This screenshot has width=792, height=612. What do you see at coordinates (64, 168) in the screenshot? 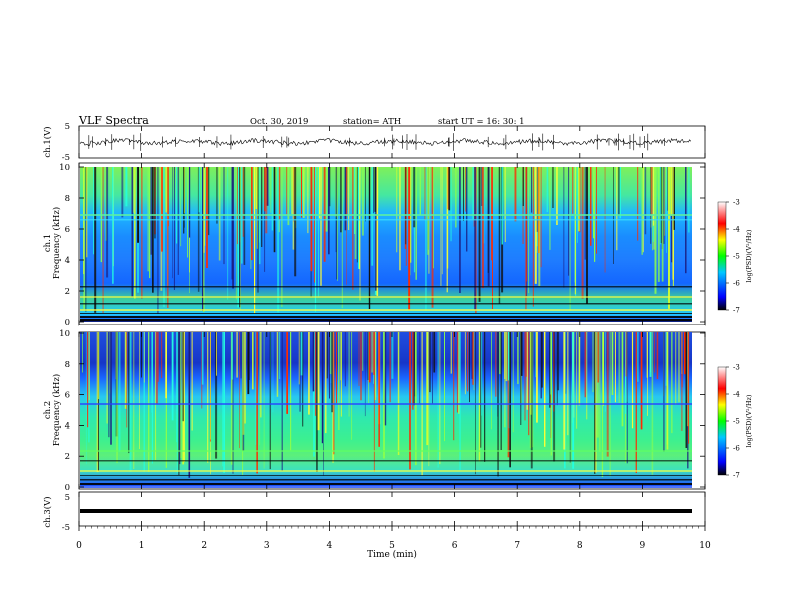
I see `ch1-spectrogram-ytick-tick-label: 10` at bounding box center [64, 168].